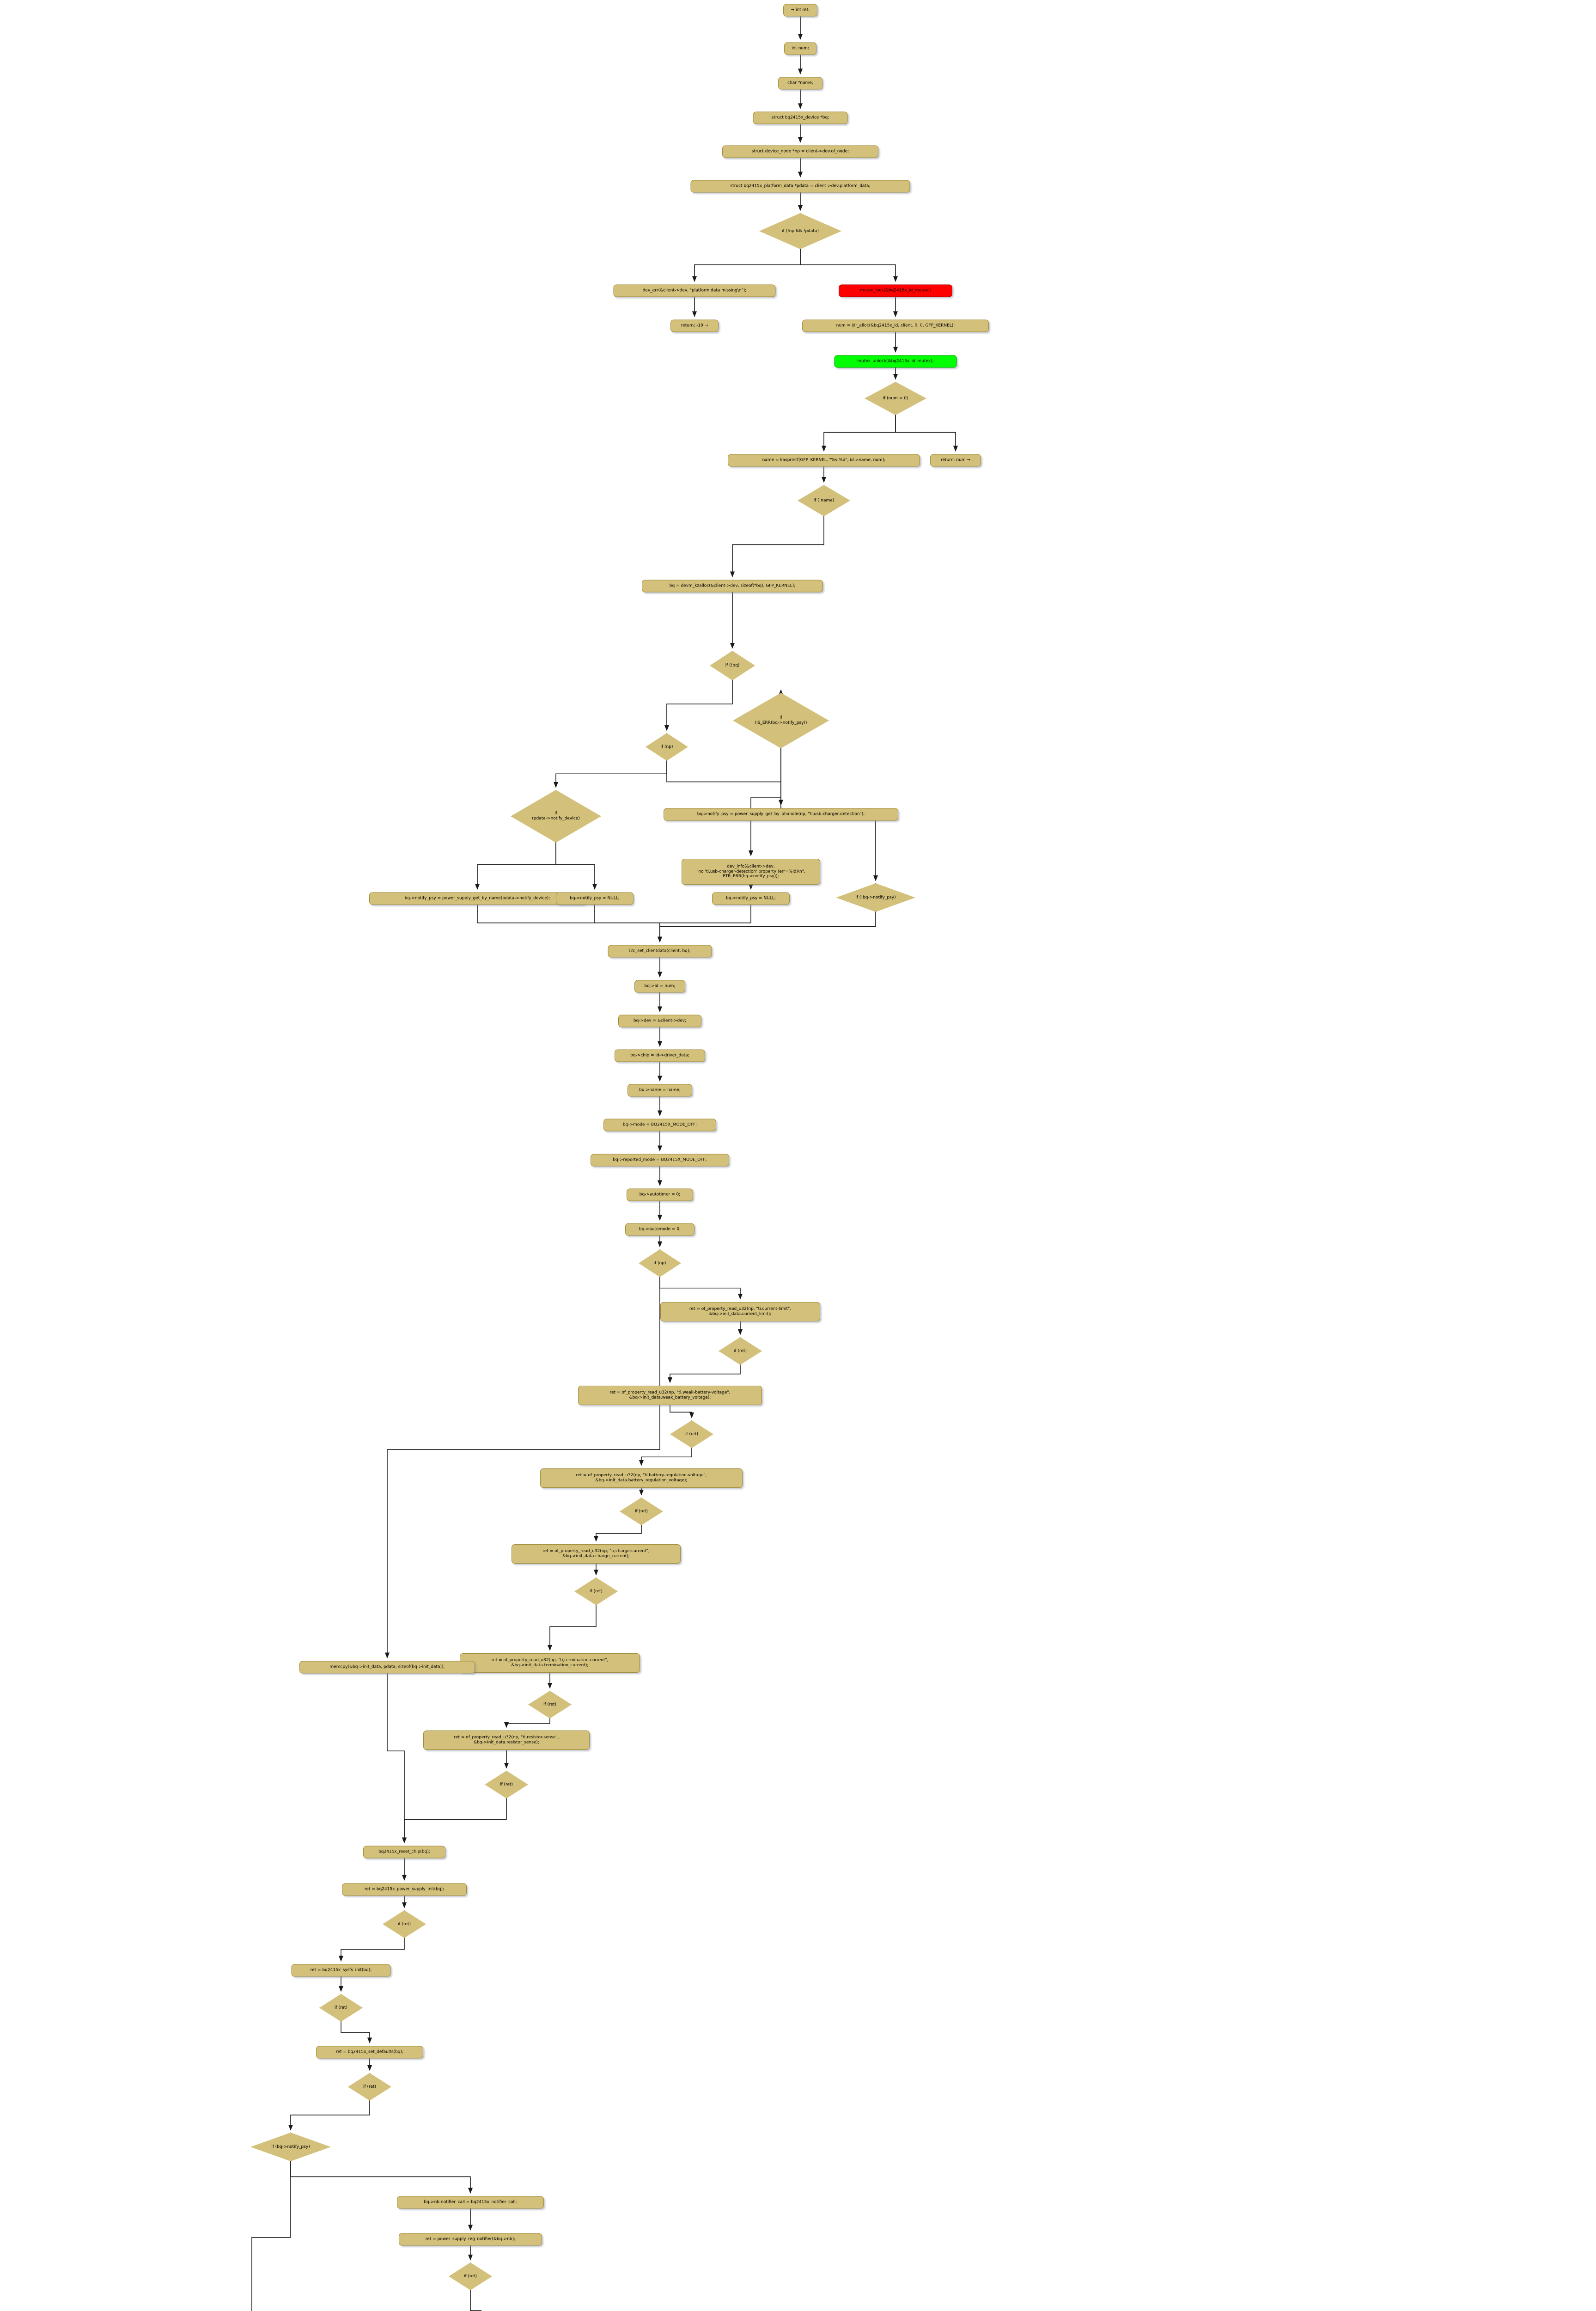  I want to click on node-label: bq->id = num;, so click(660, 986).